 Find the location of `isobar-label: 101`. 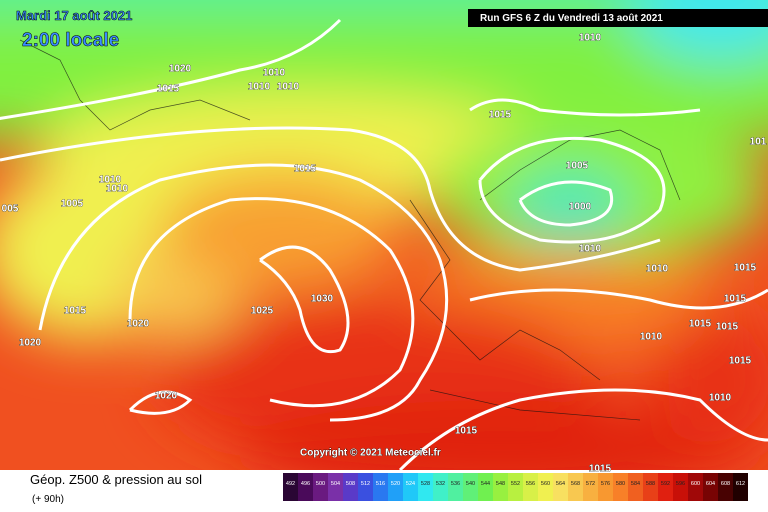

isobar-label: 101 is located at coordinates (758, 142).